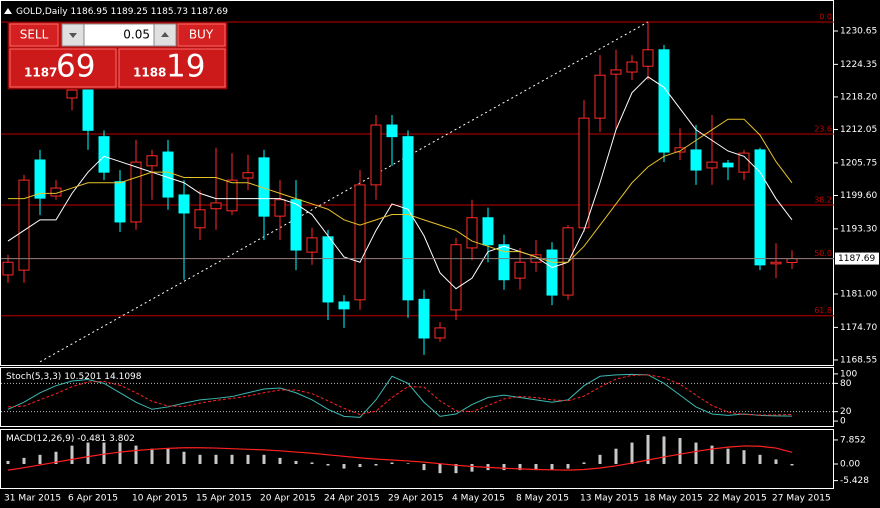 The width and height of the screenshot is (880, 508). What do you see at coordinates (846, 412) in the screenshot?
I see `y-tick-label: 20` at bounding box center [846, 412].